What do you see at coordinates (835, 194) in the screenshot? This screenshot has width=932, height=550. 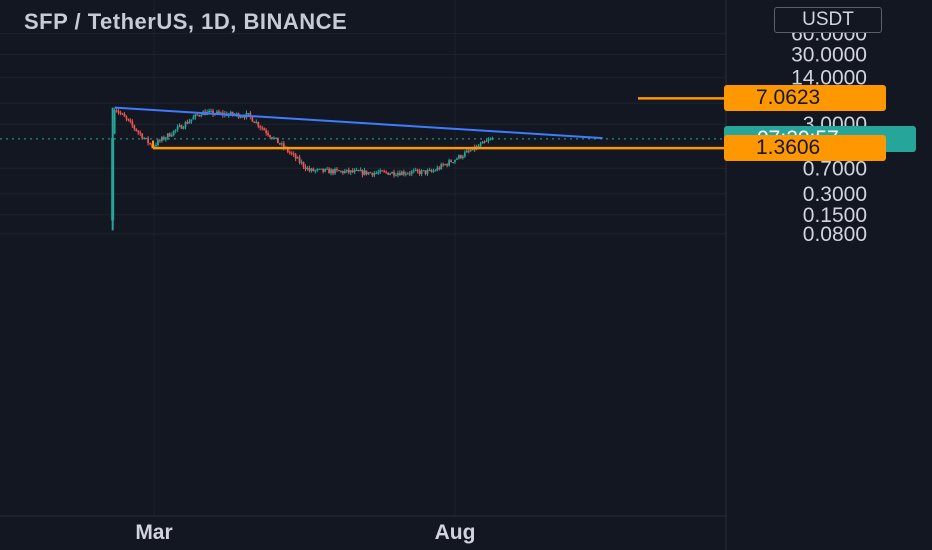 I see `price-tick-label: 0.3000` at bounding box center [835, 194].